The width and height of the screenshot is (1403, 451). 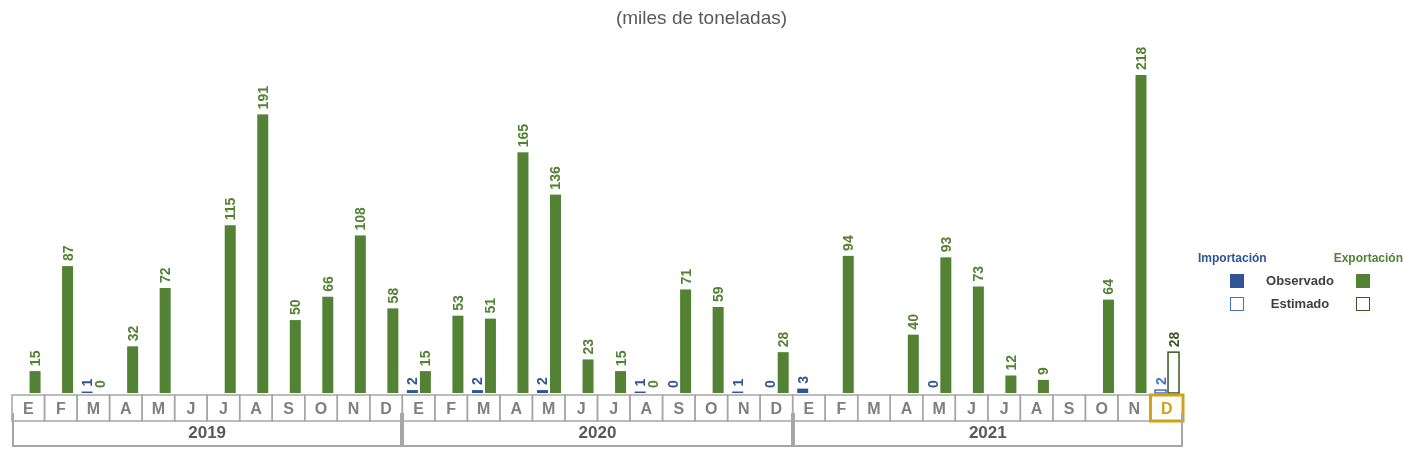 I want to click on text: 2019, so click(x=207, y=432).